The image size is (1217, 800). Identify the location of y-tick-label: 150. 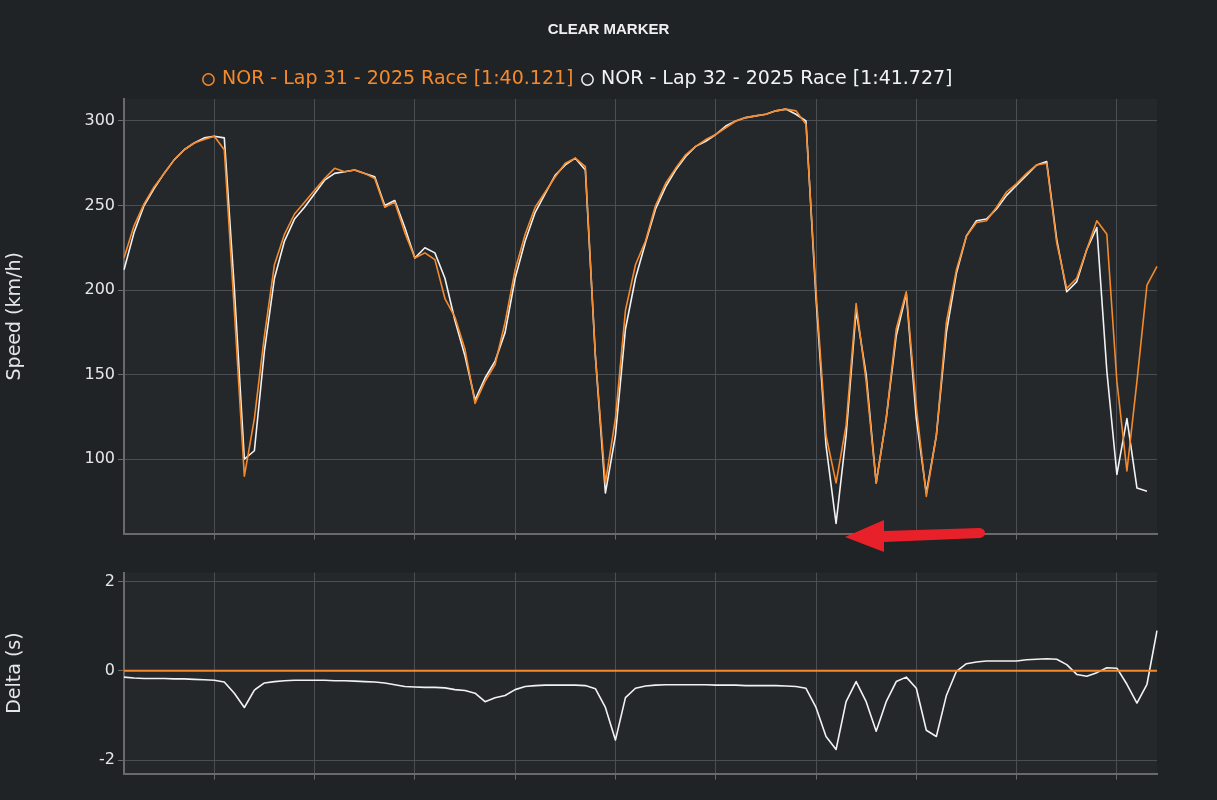
(99, 373).